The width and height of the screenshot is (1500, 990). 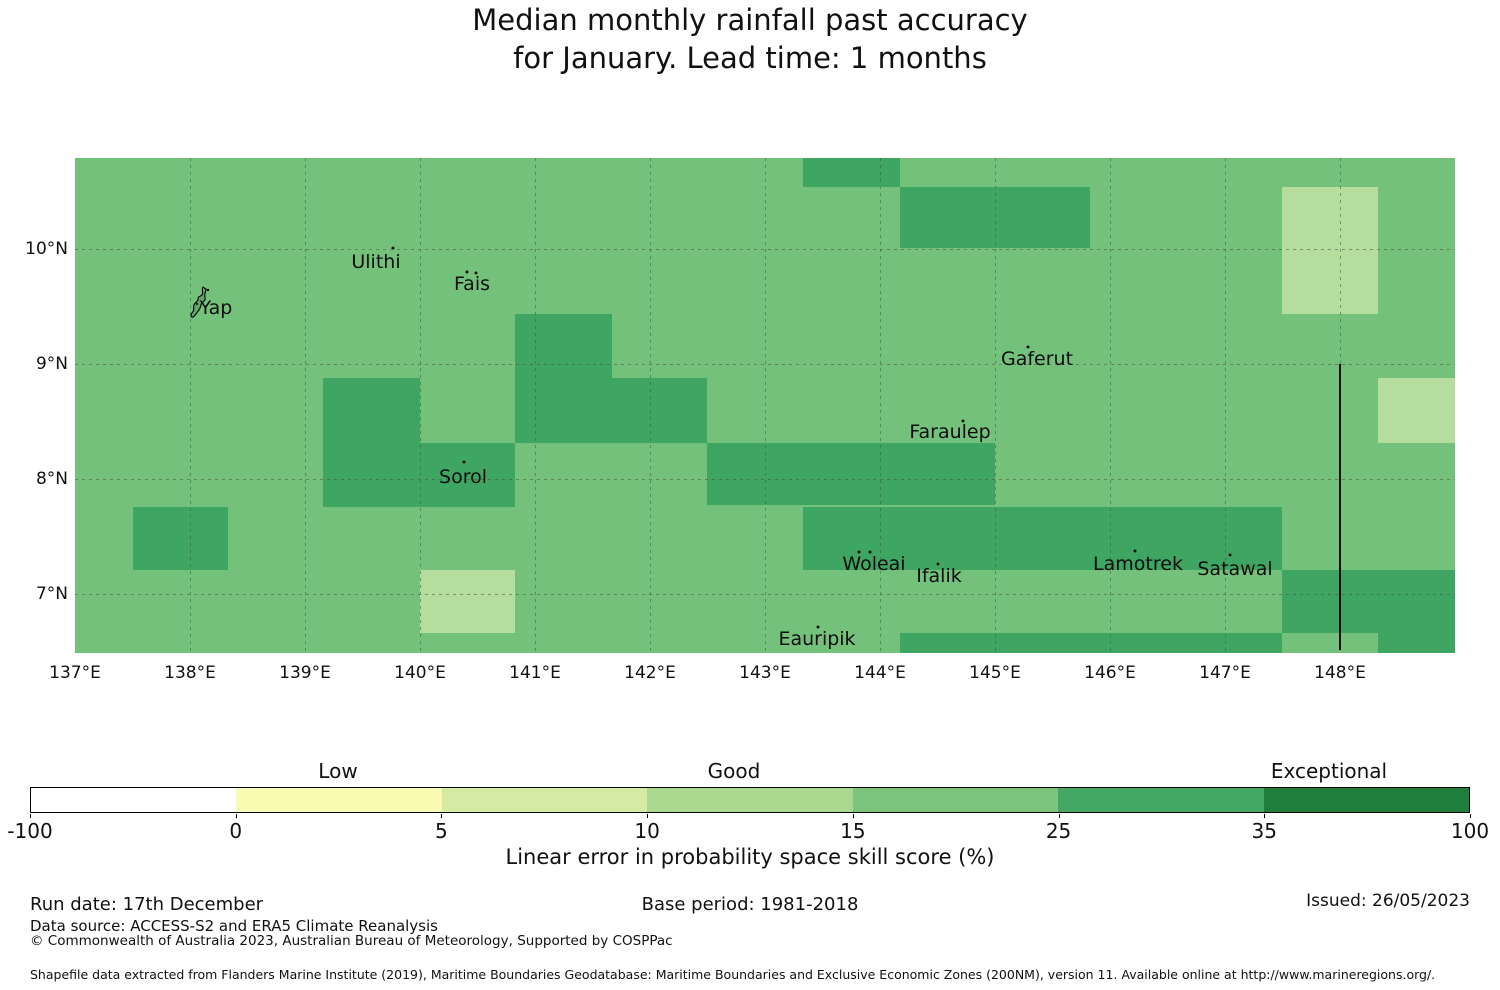 What do you see at coordinates (472, 284) in the screenshot?
I see `island-label: Fais` at bounding box center [472, 284].